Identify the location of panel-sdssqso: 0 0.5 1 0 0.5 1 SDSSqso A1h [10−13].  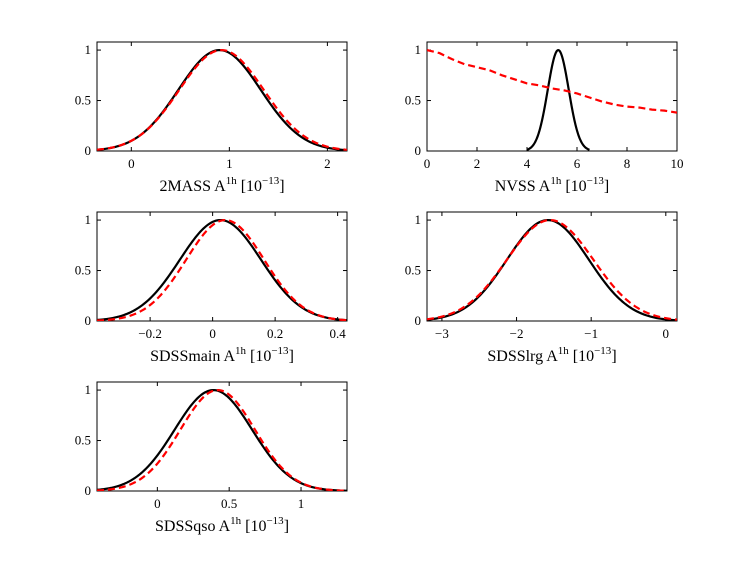
(211, 458).